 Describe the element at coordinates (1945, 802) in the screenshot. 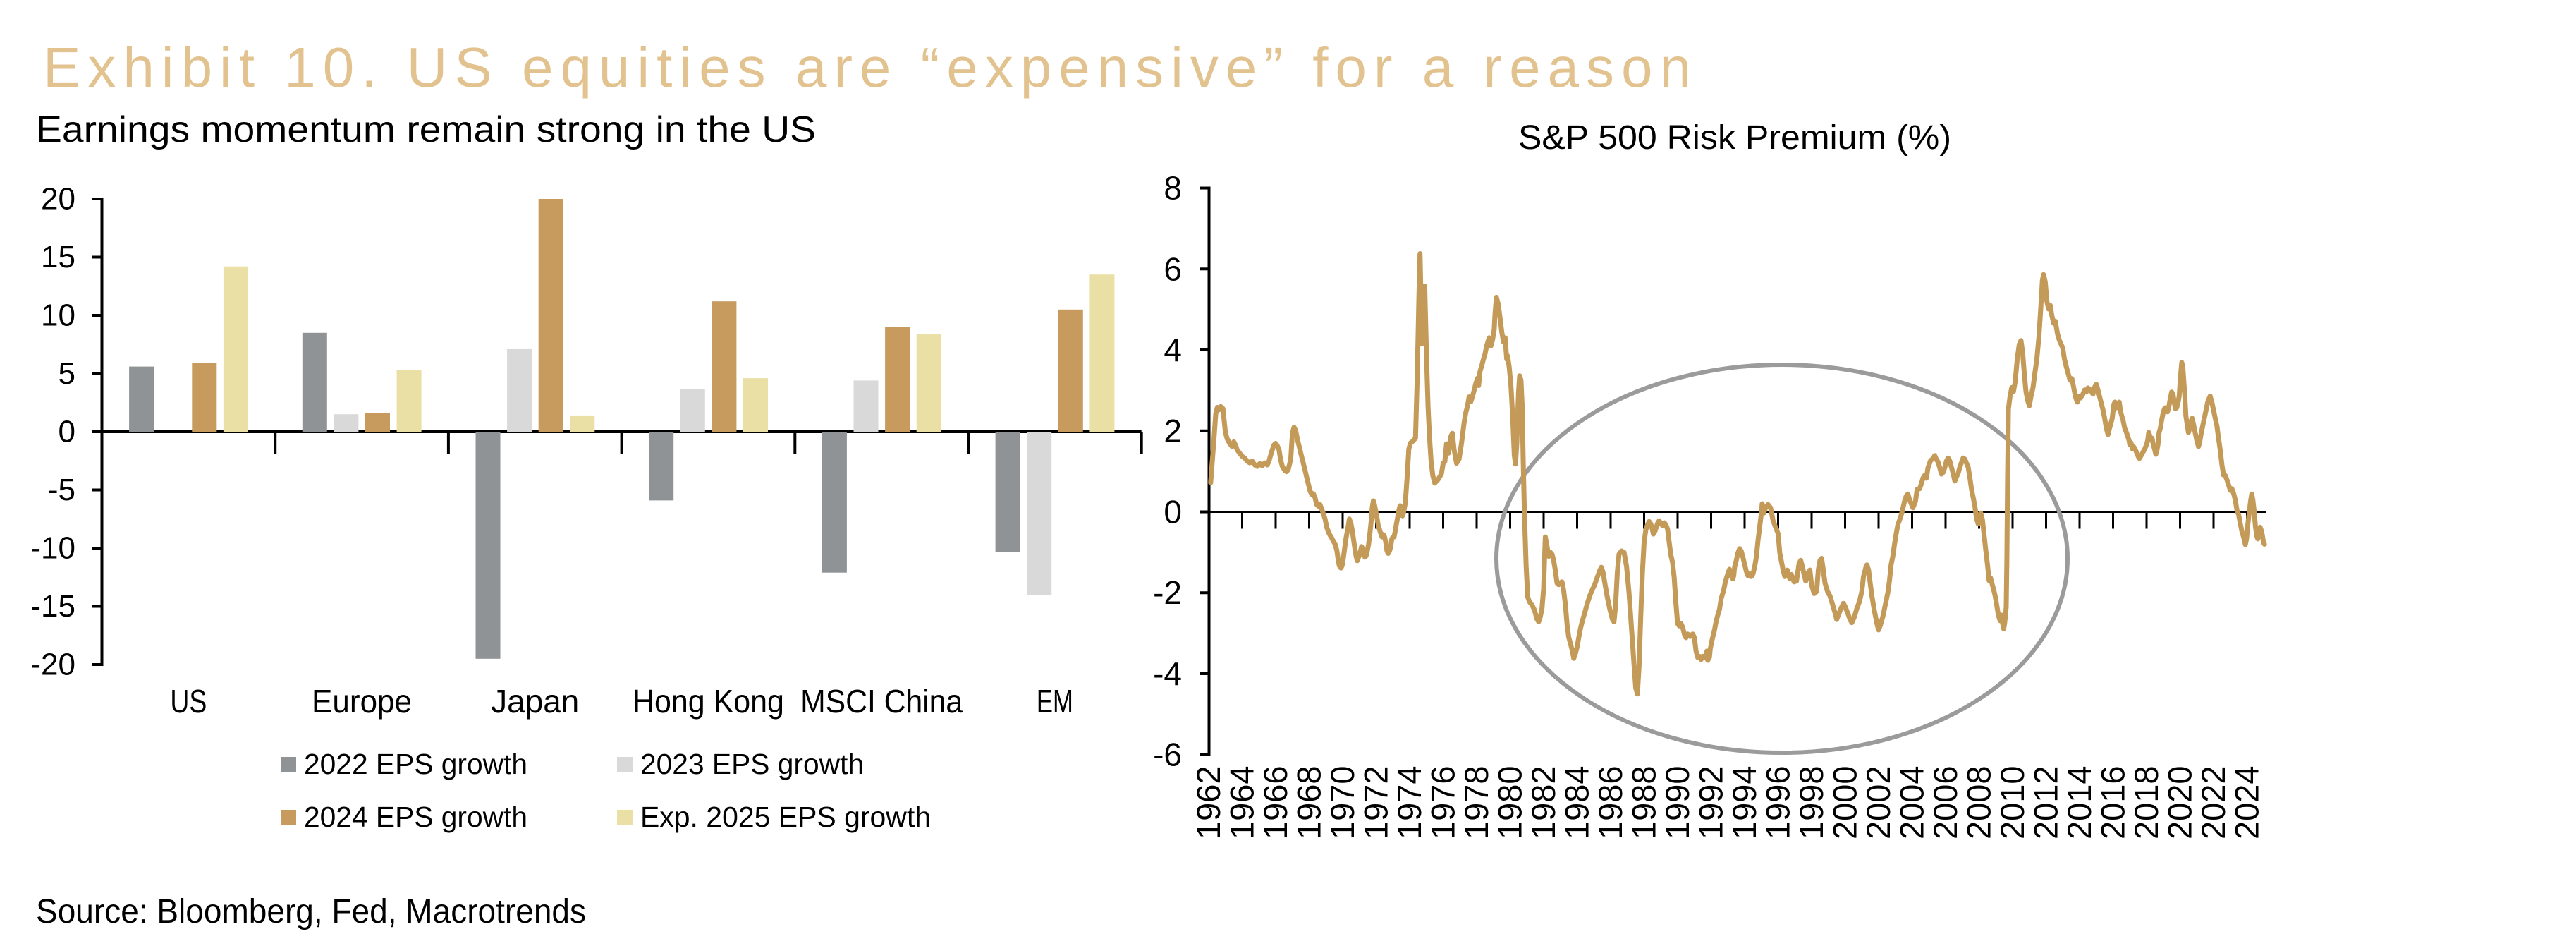

I see `svg-text: 2006` at that location.